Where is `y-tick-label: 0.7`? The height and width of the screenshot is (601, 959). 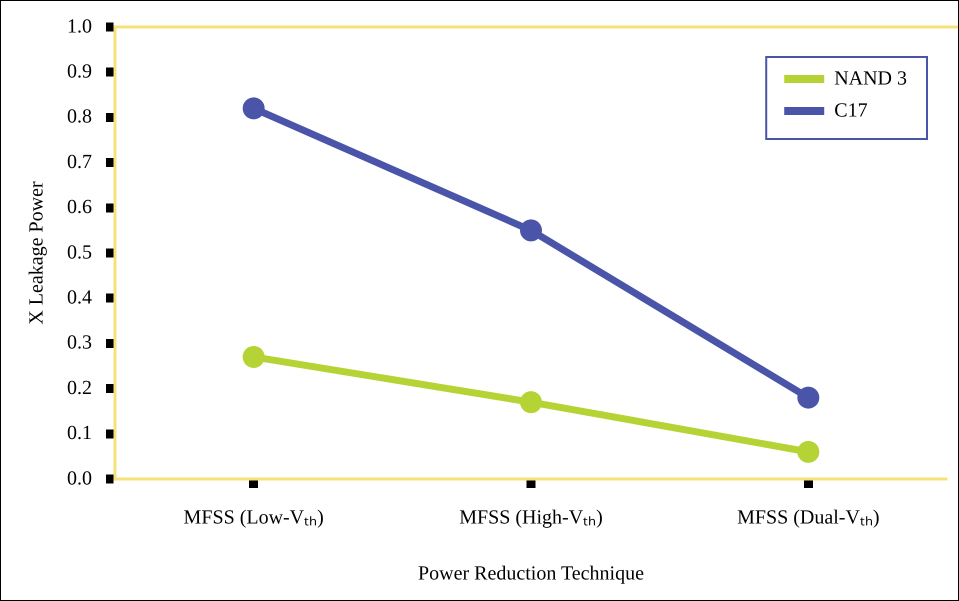 y-tick-label: 0.7 is located at coordinates (79, 161).